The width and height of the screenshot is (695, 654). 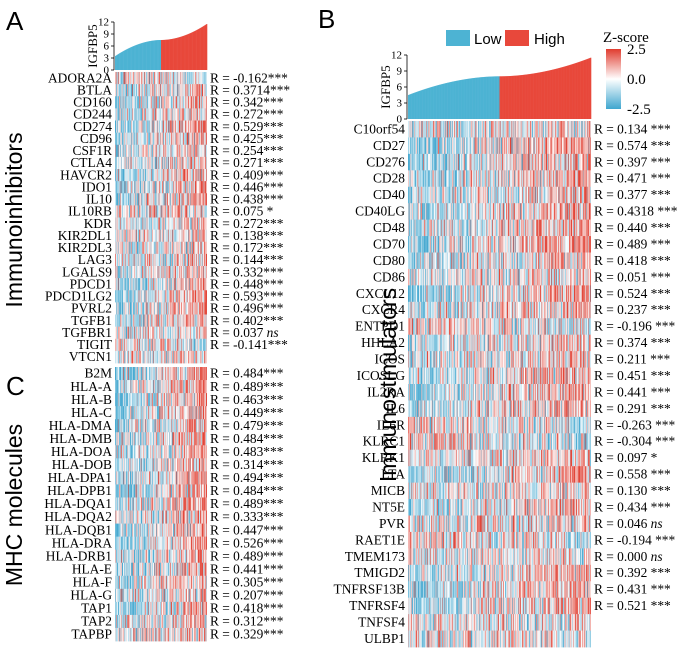 What do you see at coordinates (380, 539) in the screenshot?
I see `gene-label: RAET1E` at bounding box center [380, 539].